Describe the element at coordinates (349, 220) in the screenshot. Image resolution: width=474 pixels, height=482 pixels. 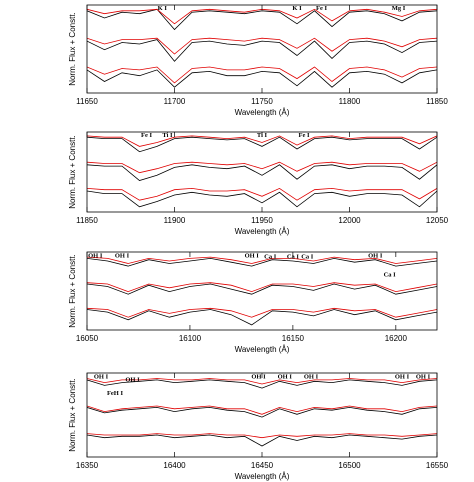
I see `x-tick-label: 12000` at that location.